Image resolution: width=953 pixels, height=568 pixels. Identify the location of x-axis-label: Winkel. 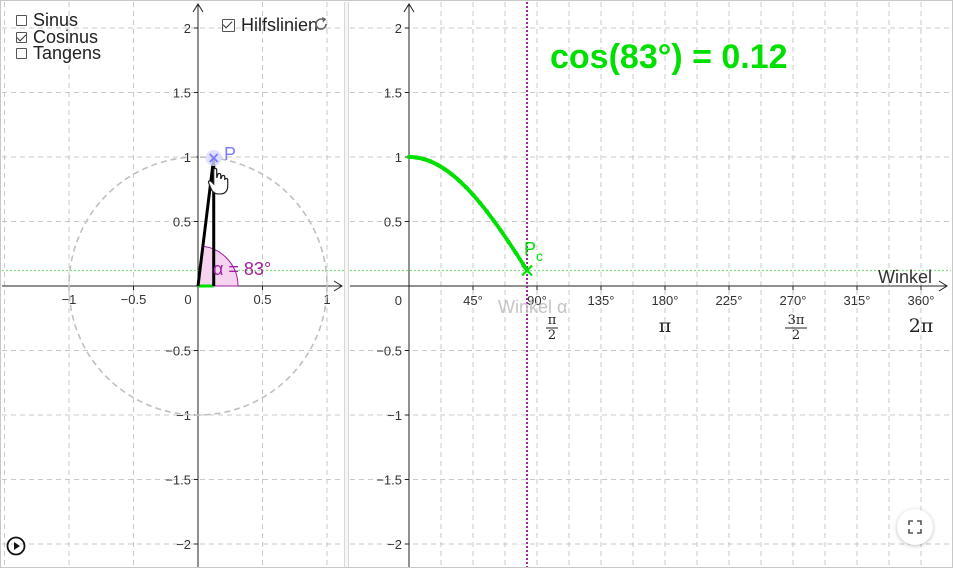
(905, 277).